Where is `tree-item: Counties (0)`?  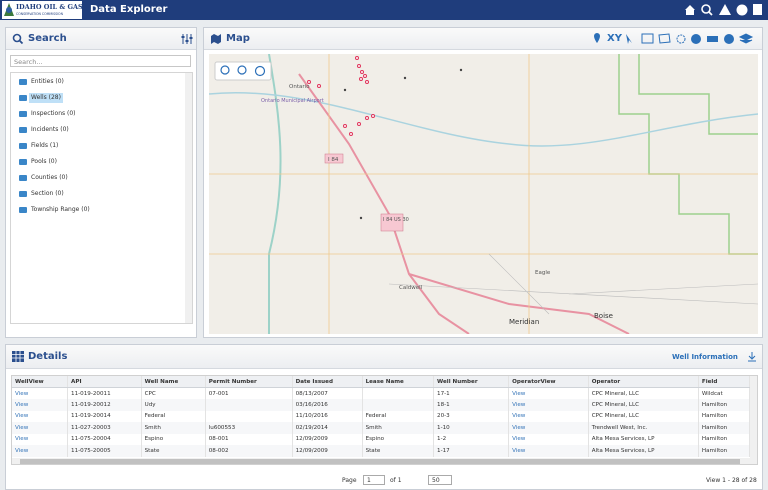 tree-item: Counties (0) is located at coordinates (44, 178).